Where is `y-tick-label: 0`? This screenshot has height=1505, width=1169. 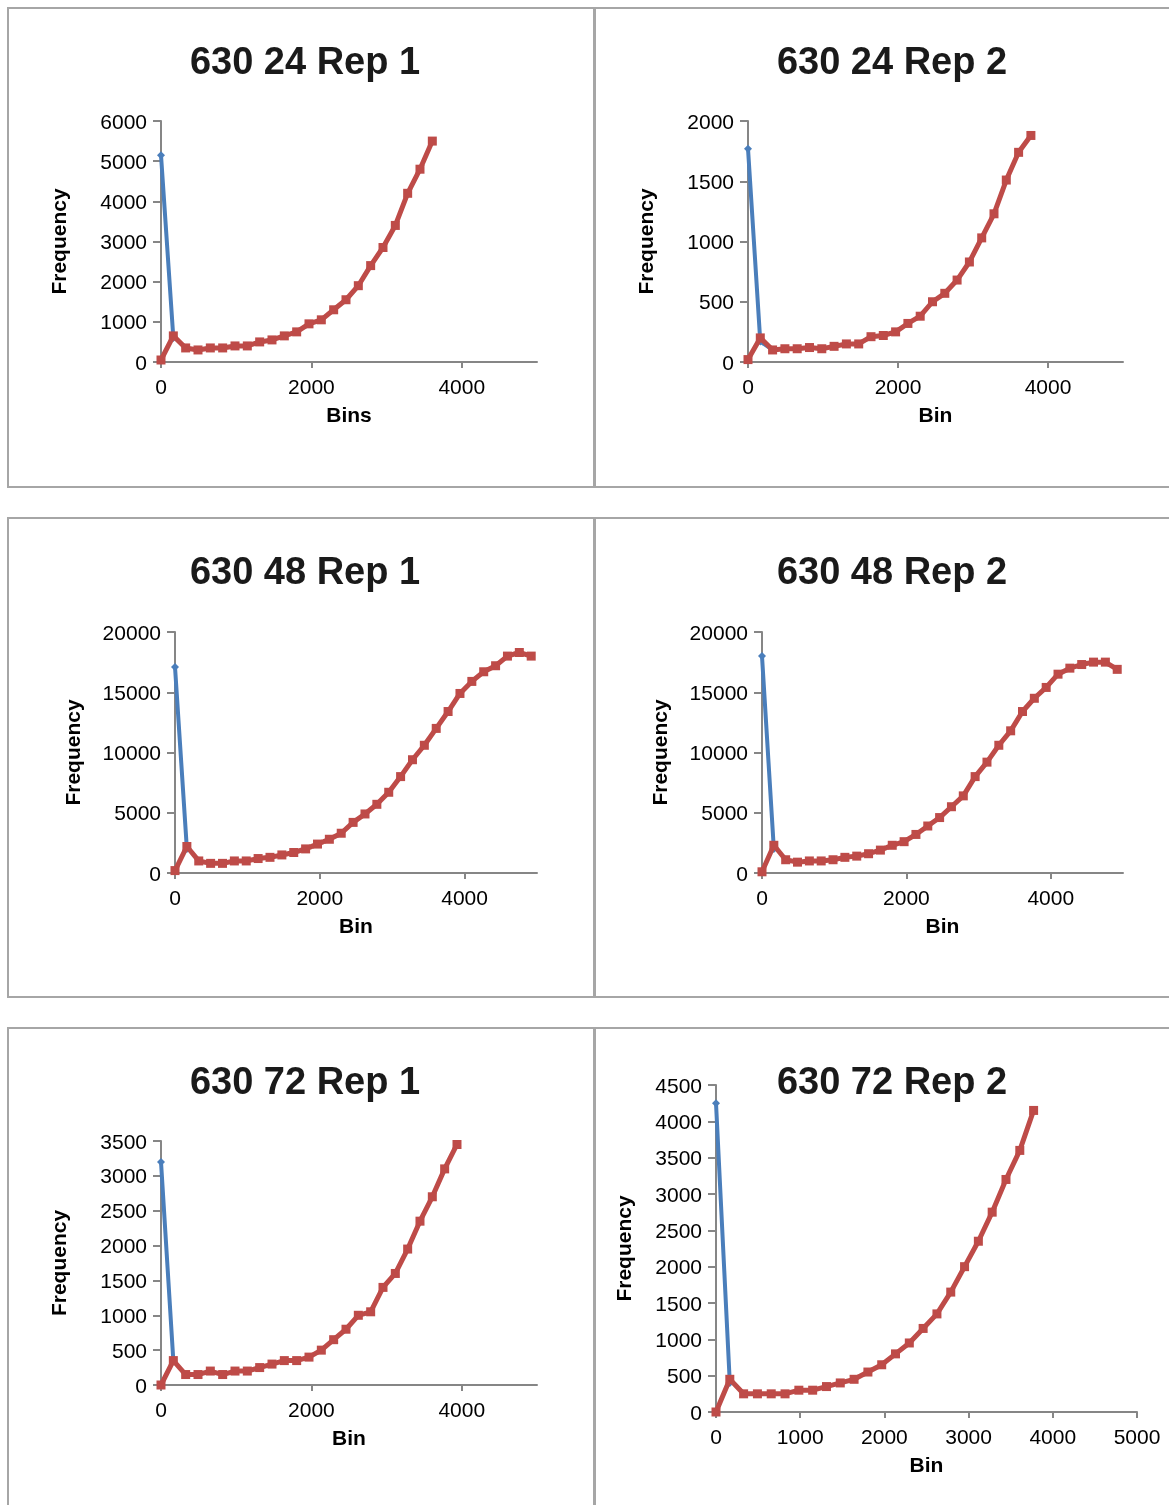 y-tick-label: 0 is located at coordinates (728, 362).